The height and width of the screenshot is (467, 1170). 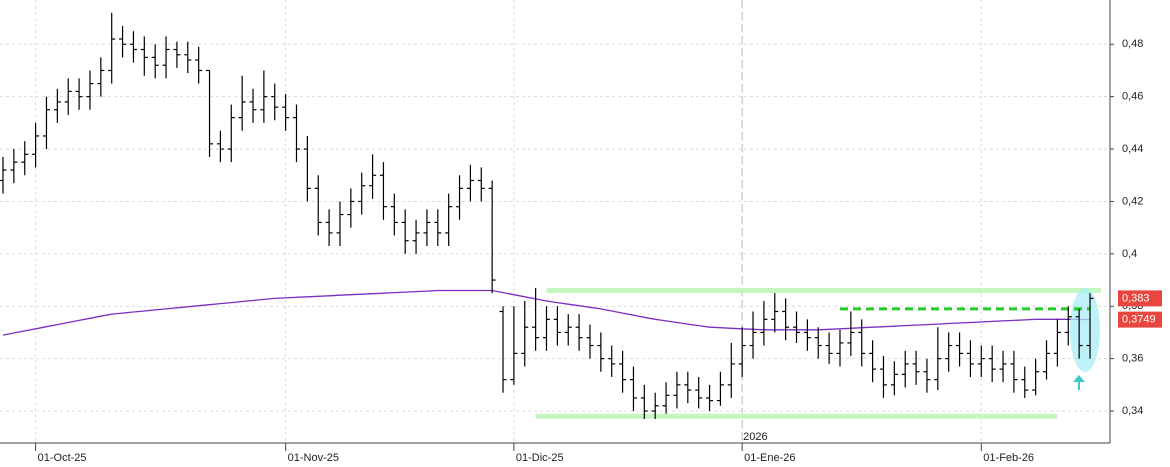 What do you see at coordinates (1079, 382) in the screenshot?
I see `arrow` at bounding box center [1079, 382].